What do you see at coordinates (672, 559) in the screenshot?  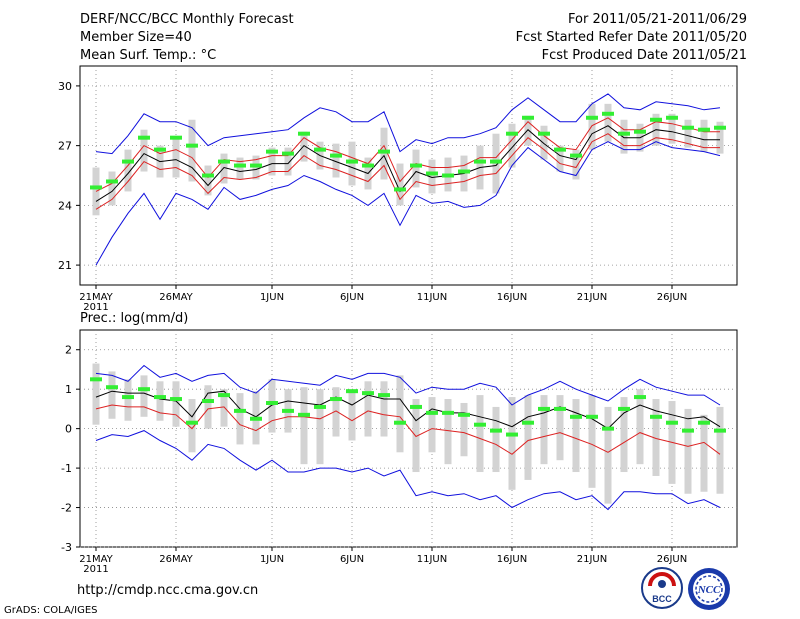 I see `prec-xtick-label: 26JUN` at bounding box center [672, 559].